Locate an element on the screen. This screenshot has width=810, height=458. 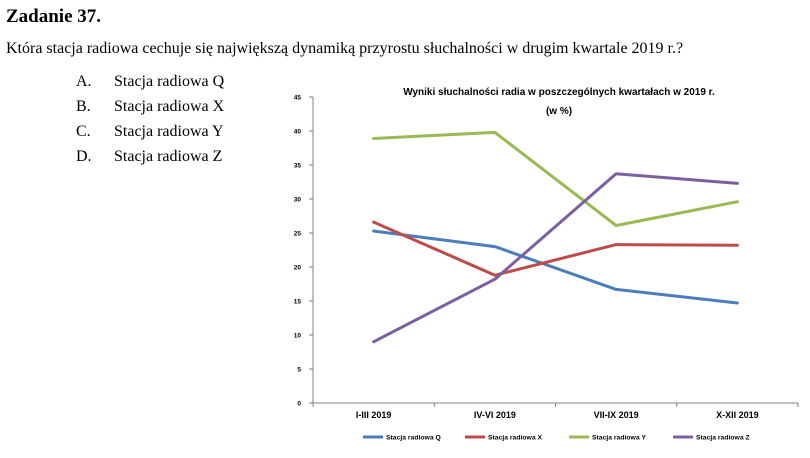
y-tick-label: 20 is located at coordinates (298, 268).